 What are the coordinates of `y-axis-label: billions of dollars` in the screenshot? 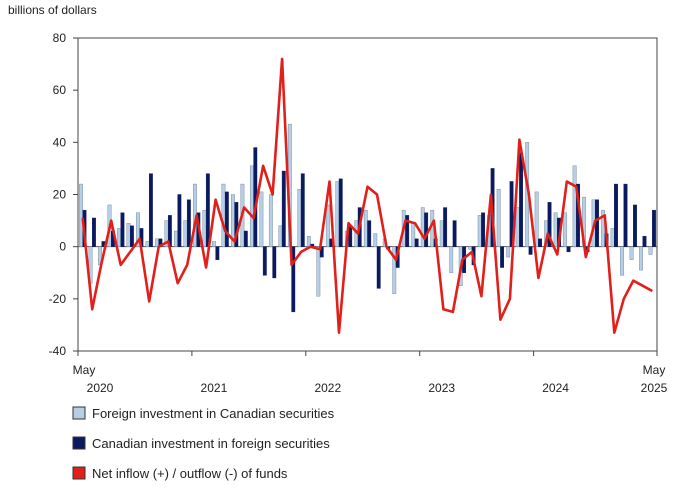 It's located at (52, 10).